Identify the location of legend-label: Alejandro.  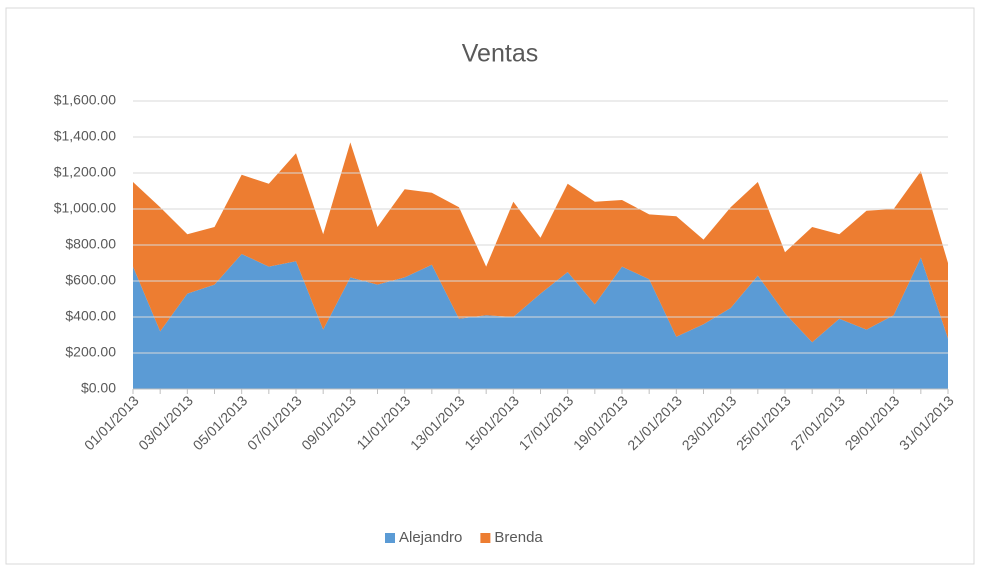
(430, 537).